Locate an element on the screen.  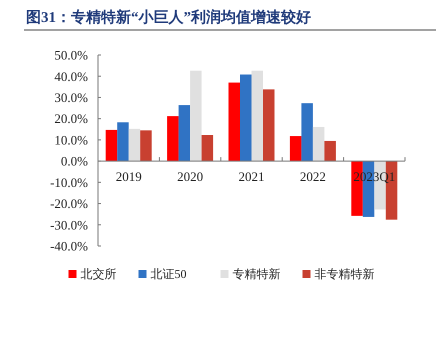
y-tick-label: -40.0% is located at coordinates (69, 246).